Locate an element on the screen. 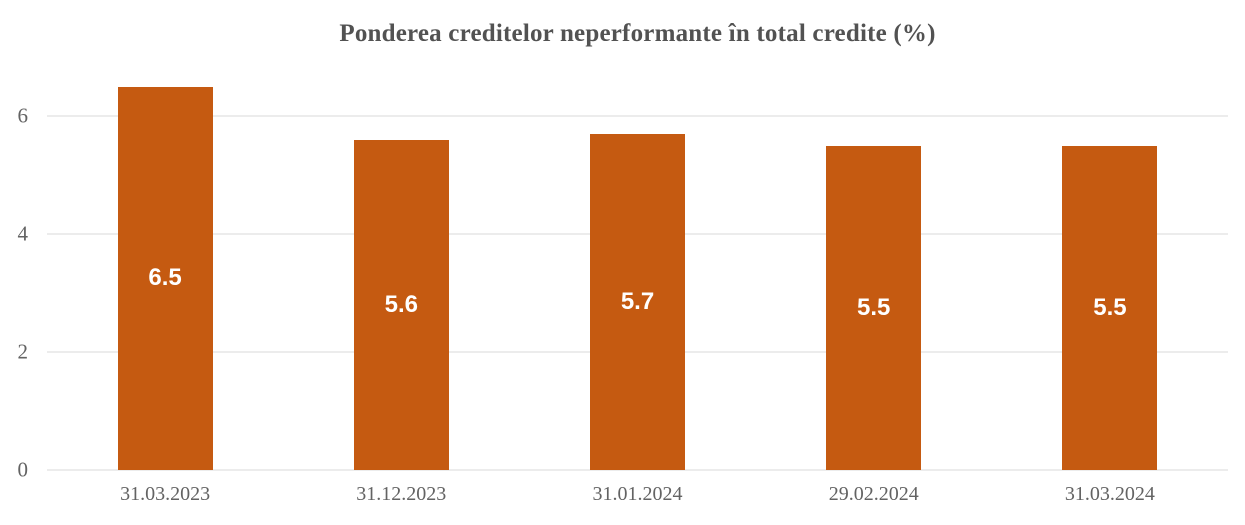 This screenshot has height=525, width=1245. y-axis-tick-label: 6 is located at coordinates (23, 115).